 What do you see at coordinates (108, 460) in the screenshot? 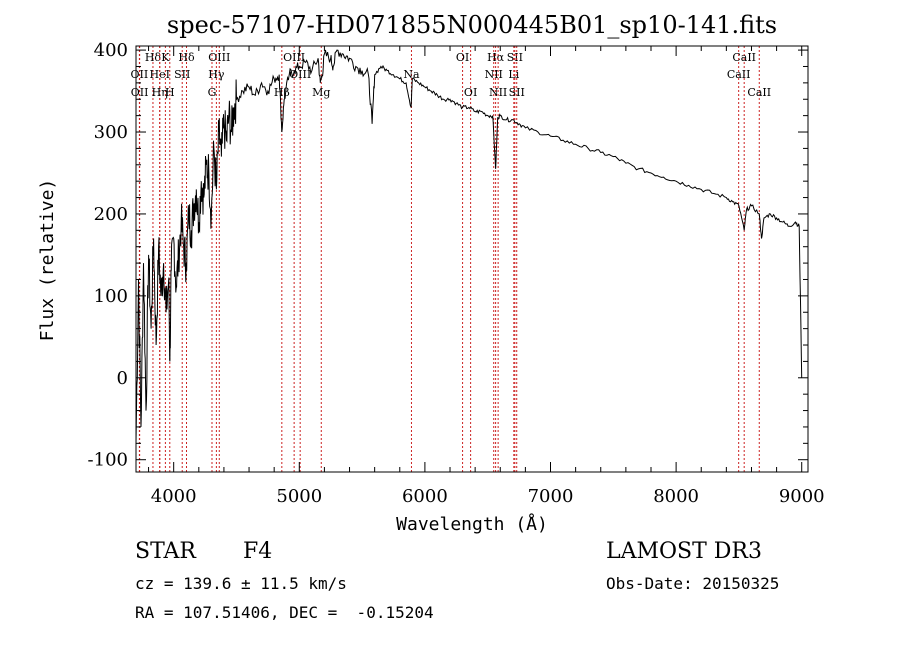
I see `y-tick-label: -100` at bounding box center [108, 460].